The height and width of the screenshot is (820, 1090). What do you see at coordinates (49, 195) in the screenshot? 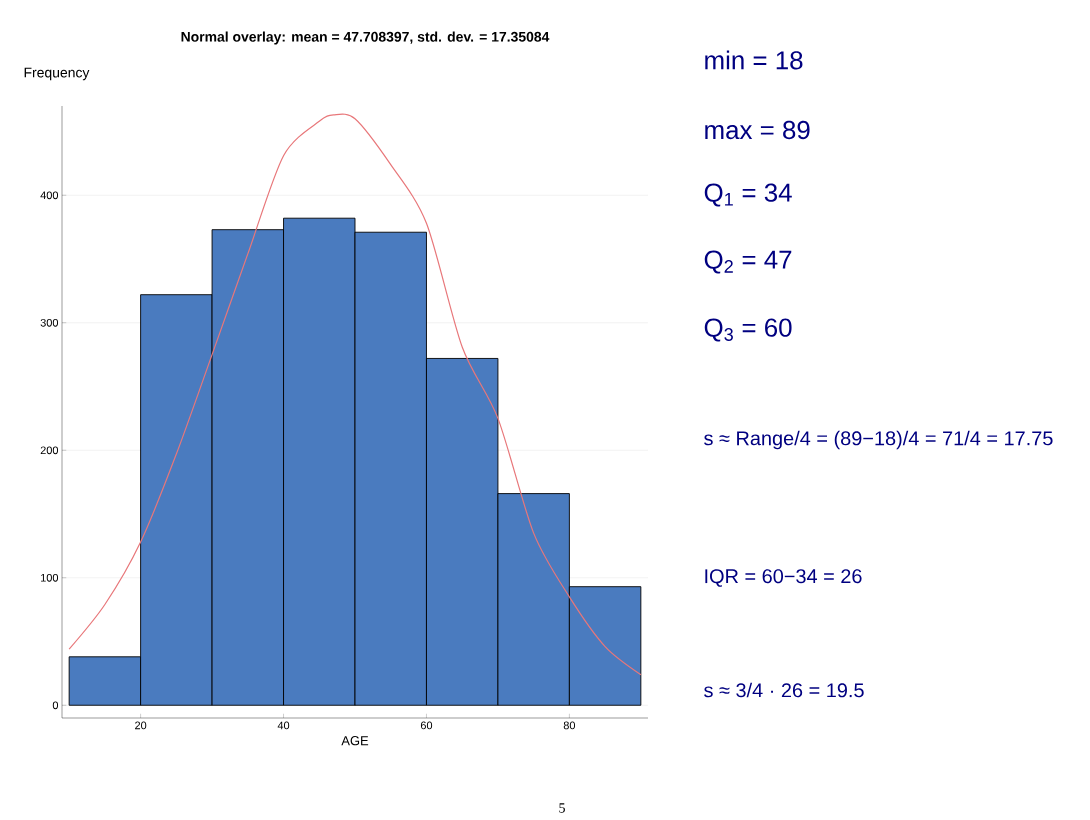
I see `y-tick-label: 400` at bounding box center [49, 195].